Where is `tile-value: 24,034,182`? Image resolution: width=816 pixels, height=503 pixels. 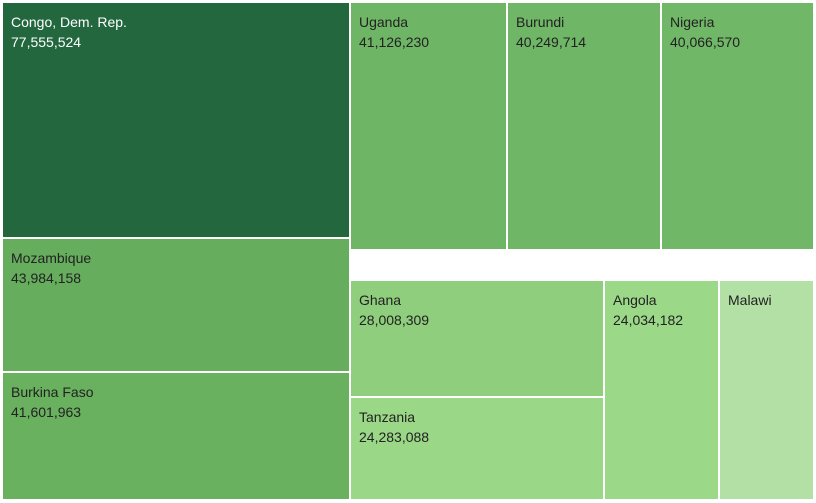 tile-value: 24,034,182 is located at coordinates (648, 320).